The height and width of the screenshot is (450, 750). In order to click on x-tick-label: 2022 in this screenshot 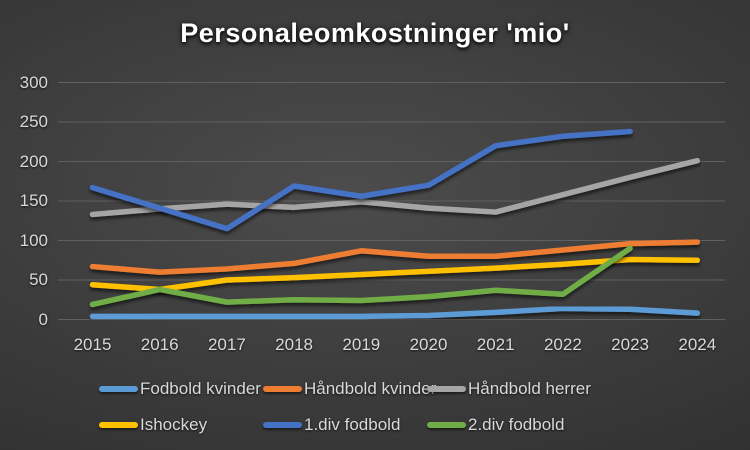, I will do `click(562, 344)`.